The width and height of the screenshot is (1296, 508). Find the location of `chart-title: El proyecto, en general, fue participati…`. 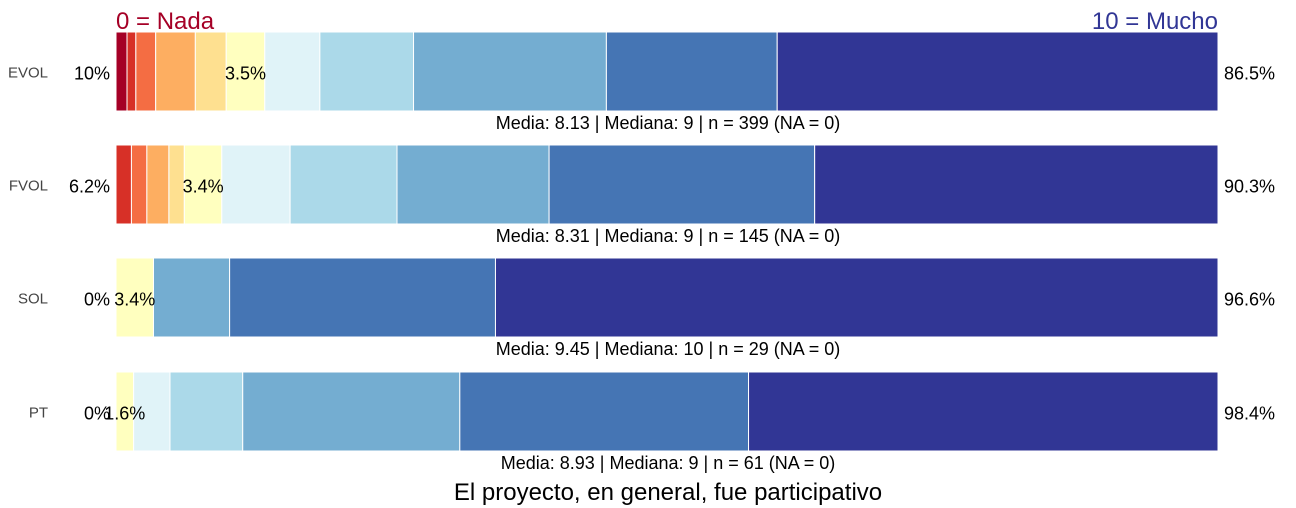

chart-title: El proyecto, en general, fue participati… is located at coordinates (668, 492).